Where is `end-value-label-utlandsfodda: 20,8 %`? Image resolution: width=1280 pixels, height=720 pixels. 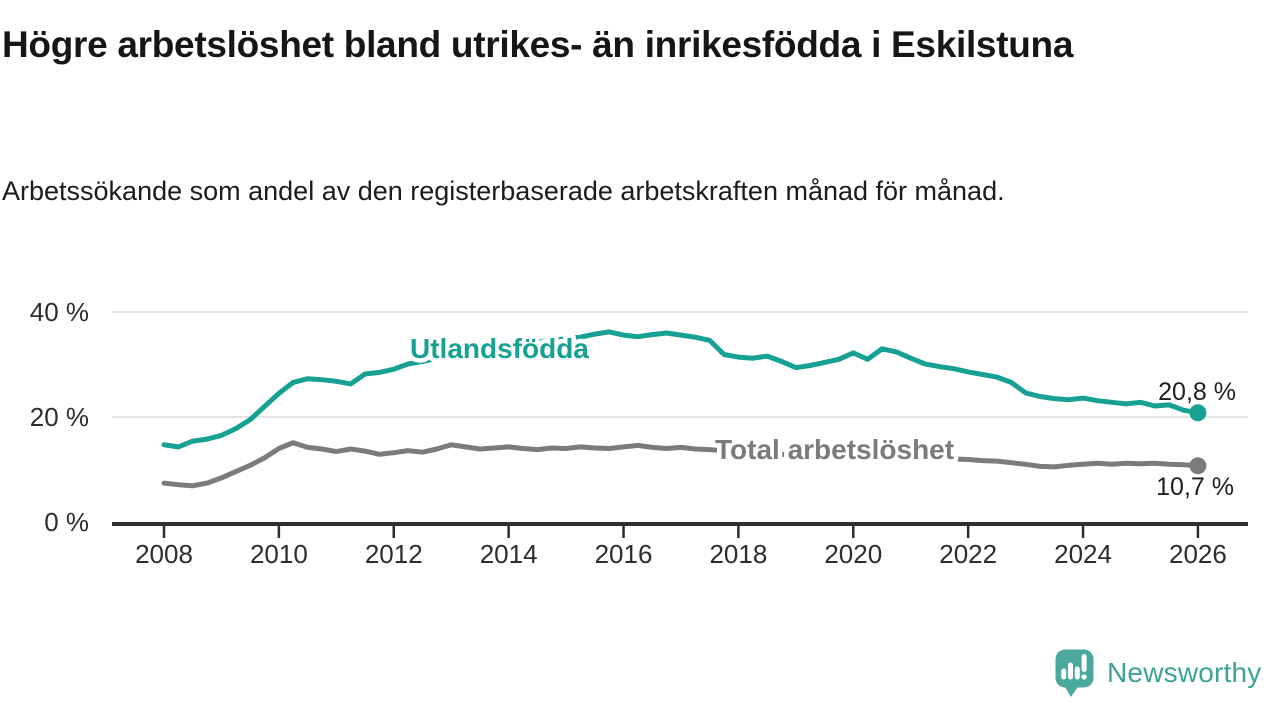 end-value-label-utlandsfodda: 20,8 % is located at coordinates (1197, 392).